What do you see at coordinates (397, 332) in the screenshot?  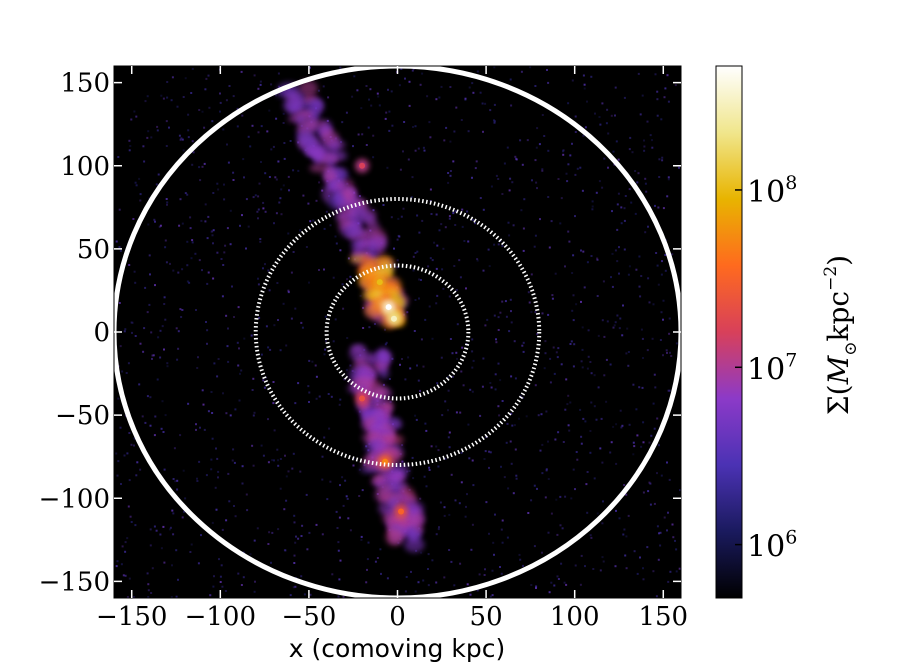 I see `half-radius-circle` at bounding box center [397, 332].